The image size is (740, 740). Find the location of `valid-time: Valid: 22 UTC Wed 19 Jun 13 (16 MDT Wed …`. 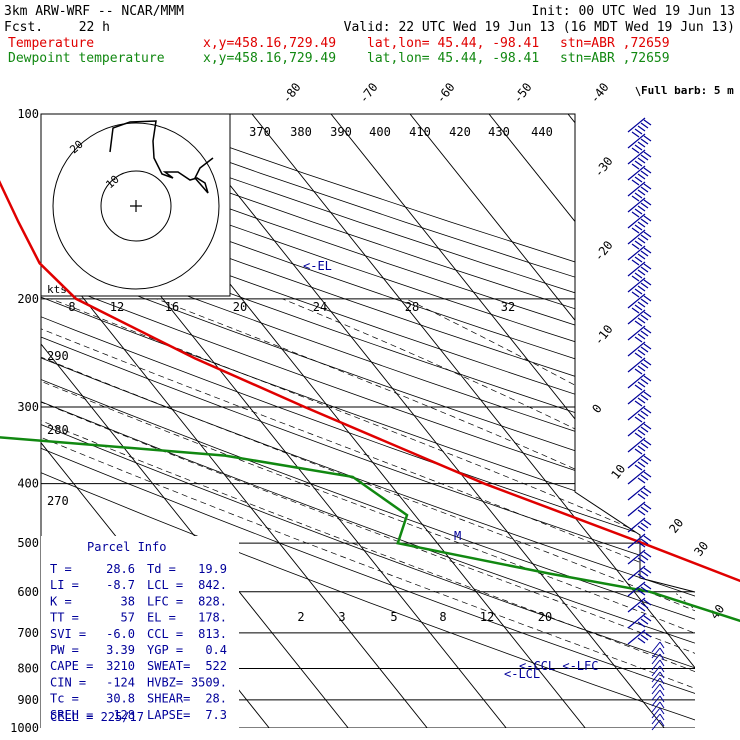

valid-time: Valid: 22 UTC Wed 19 Jun 13 (16 MDT Wed … is located at coordinates (539, 27).